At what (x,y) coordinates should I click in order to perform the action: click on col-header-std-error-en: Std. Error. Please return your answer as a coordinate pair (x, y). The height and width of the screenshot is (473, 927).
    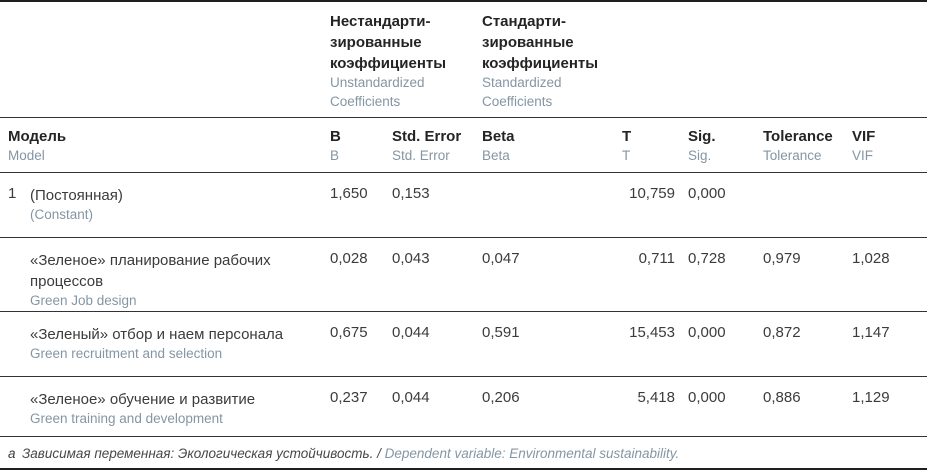
    Looking at the image, I should click on (421, 155).